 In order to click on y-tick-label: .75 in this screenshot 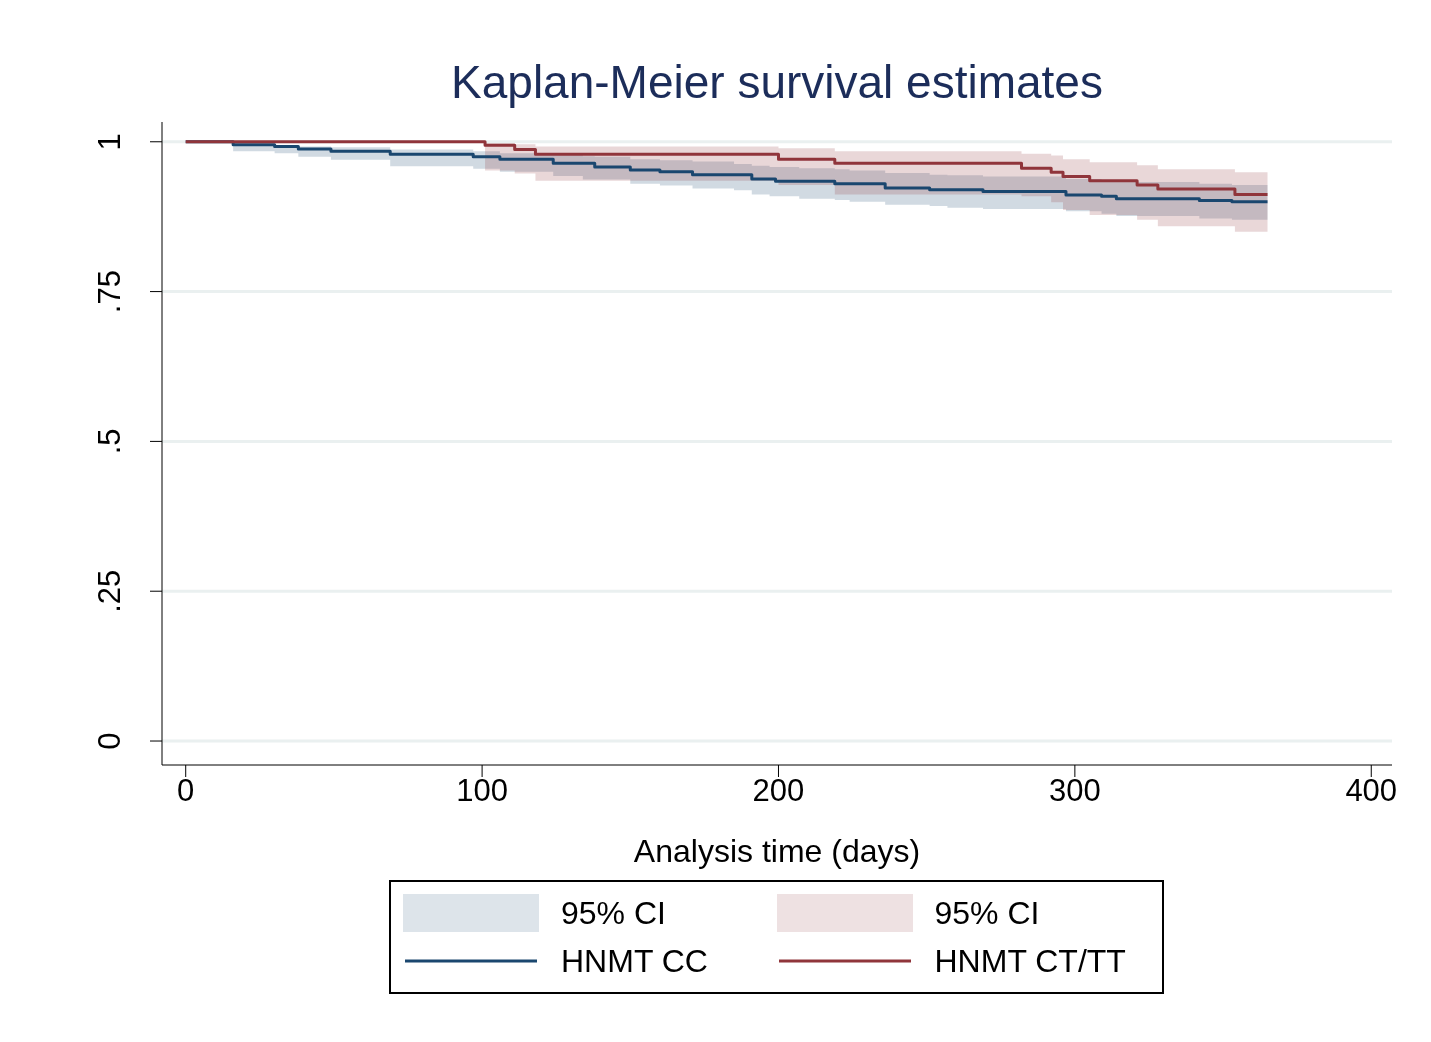, I will do `click(109, 292)`.